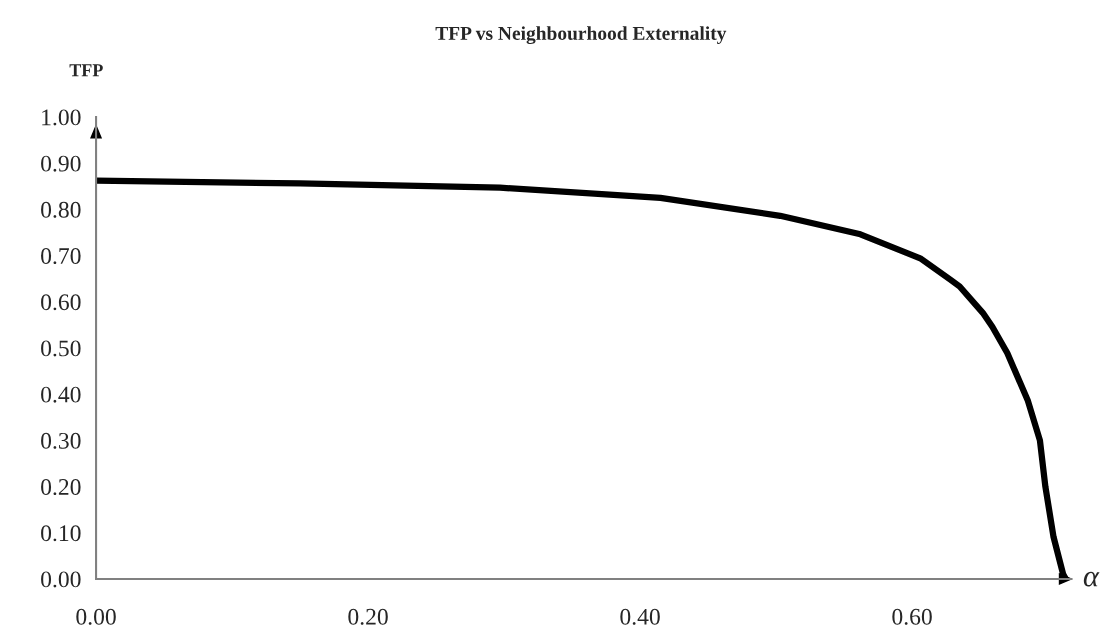 The image size is (1117, 639). Describe the element at coordinates (61, 440) in the screenshot. I see `y-tick-label: 0.30` at that location.